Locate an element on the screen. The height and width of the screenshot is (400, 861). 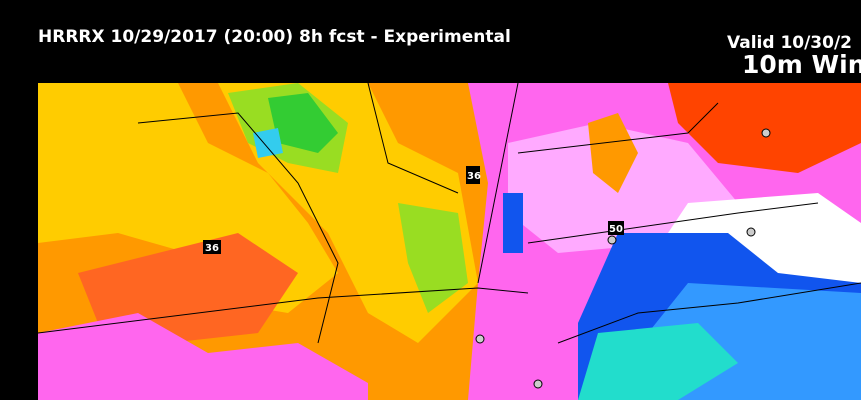
route-shield-2: 36 is located at coordinates (212, 247).